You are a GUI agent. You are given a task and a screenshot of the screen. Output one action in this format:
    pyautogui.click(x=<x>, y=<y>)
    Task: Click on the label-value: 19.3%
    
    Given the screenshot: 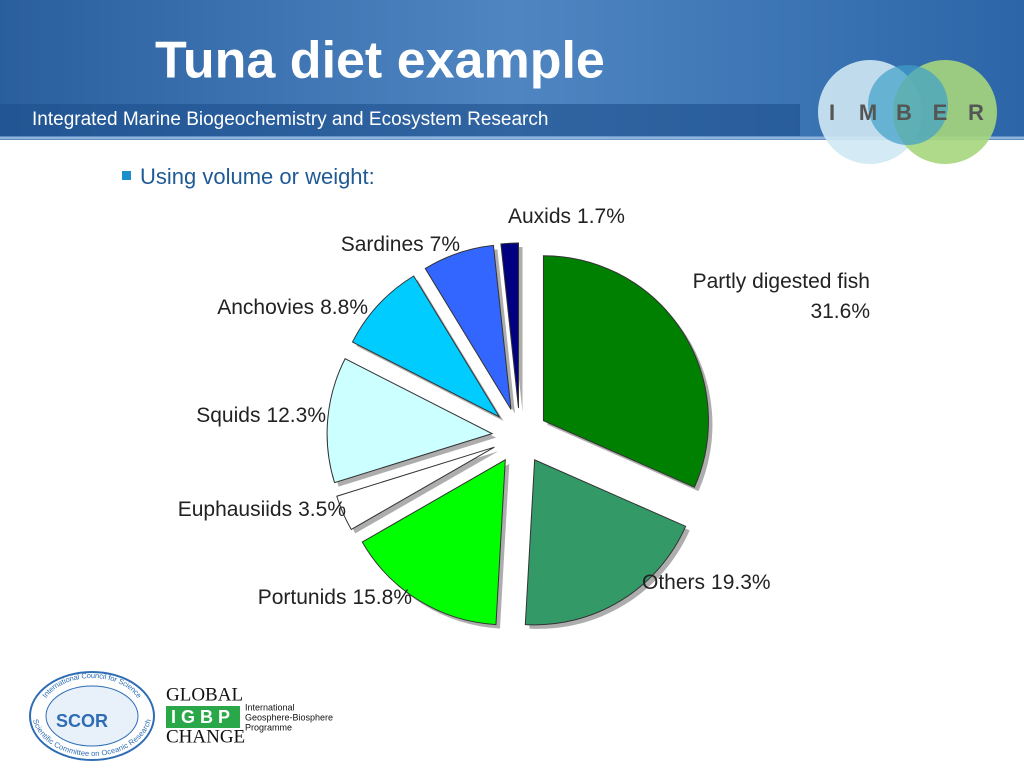 What is the action you would take?
    pyautogui.click(x=741, y=582)
    